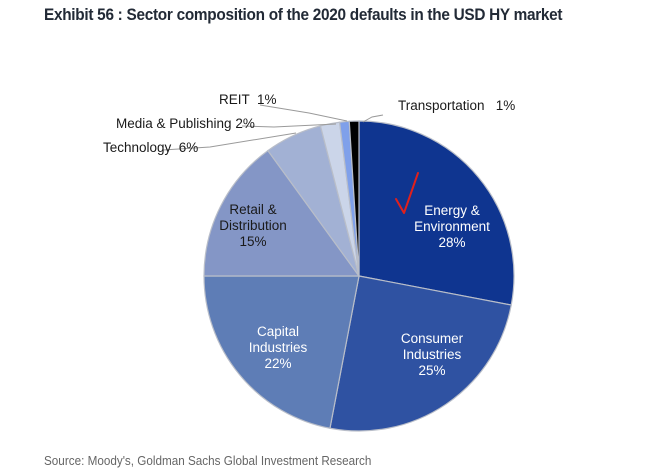  I want to click on slice-label-technology: Technology 6%, so click(150, 147).